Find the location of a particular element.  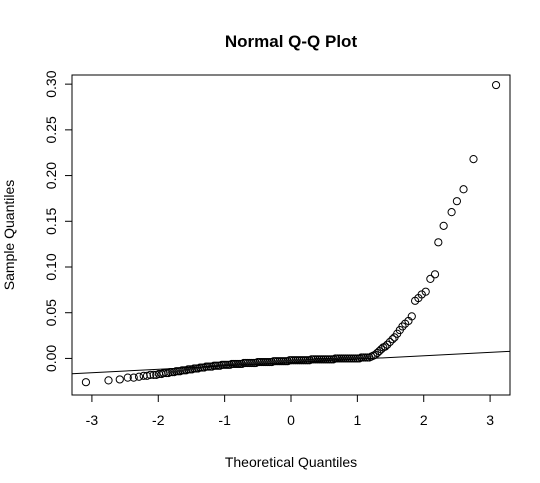

y-axis: 0.00 0.05 0.10 0.15 0.20 0.25 0.30 is located at coordinates (57, 221).